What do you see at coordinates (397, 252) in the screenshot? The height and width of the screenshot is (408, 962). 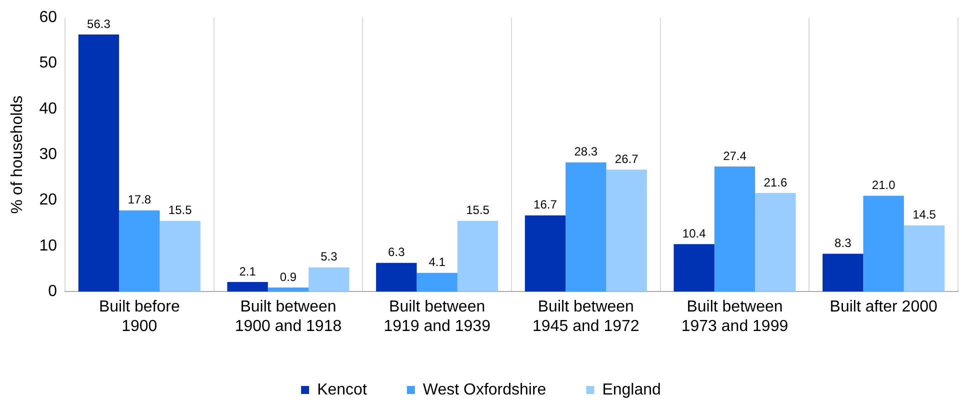 I see `data-label: 6.3` at bounding box center [397, 252].